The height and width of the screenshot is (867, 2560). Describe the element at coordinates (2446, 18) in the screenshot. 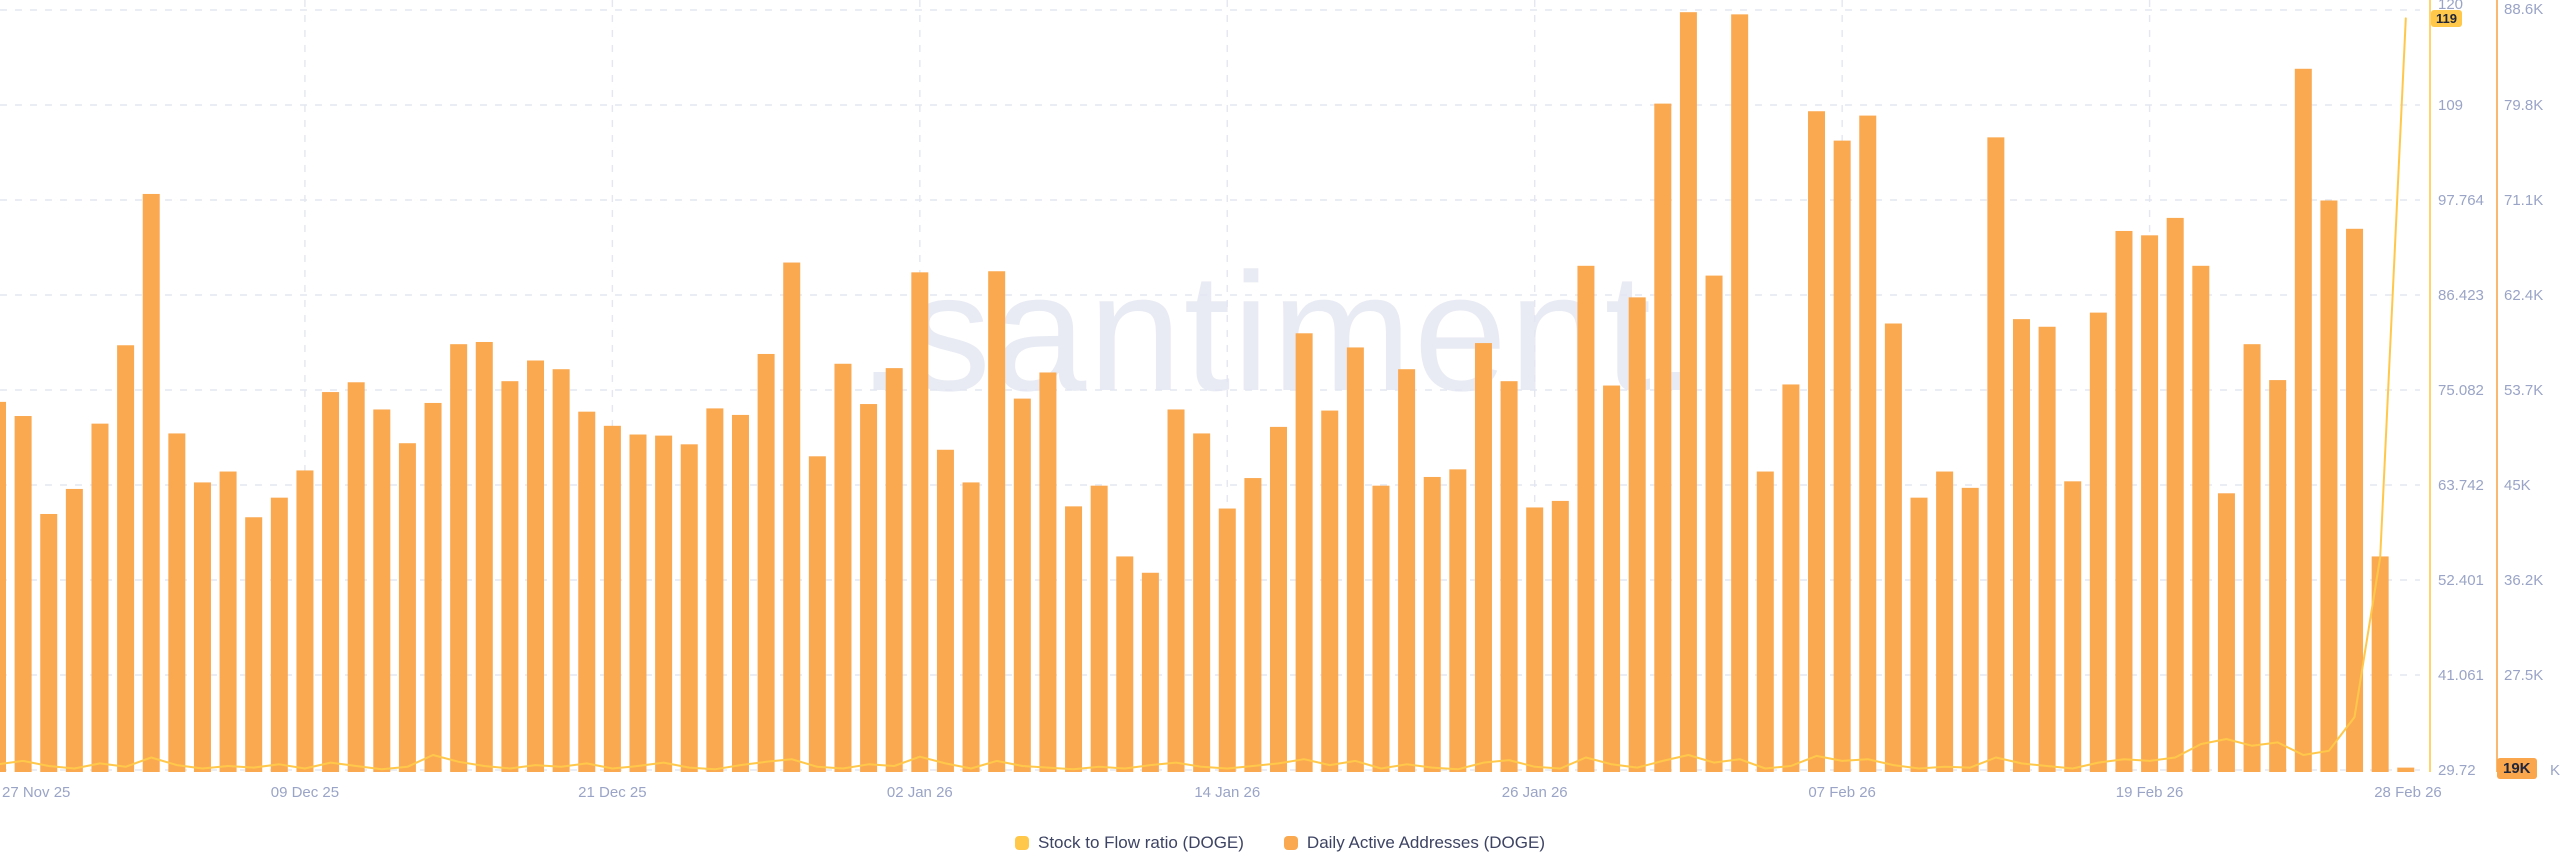

I see `s2f-current-value-badge: 119` at that location.